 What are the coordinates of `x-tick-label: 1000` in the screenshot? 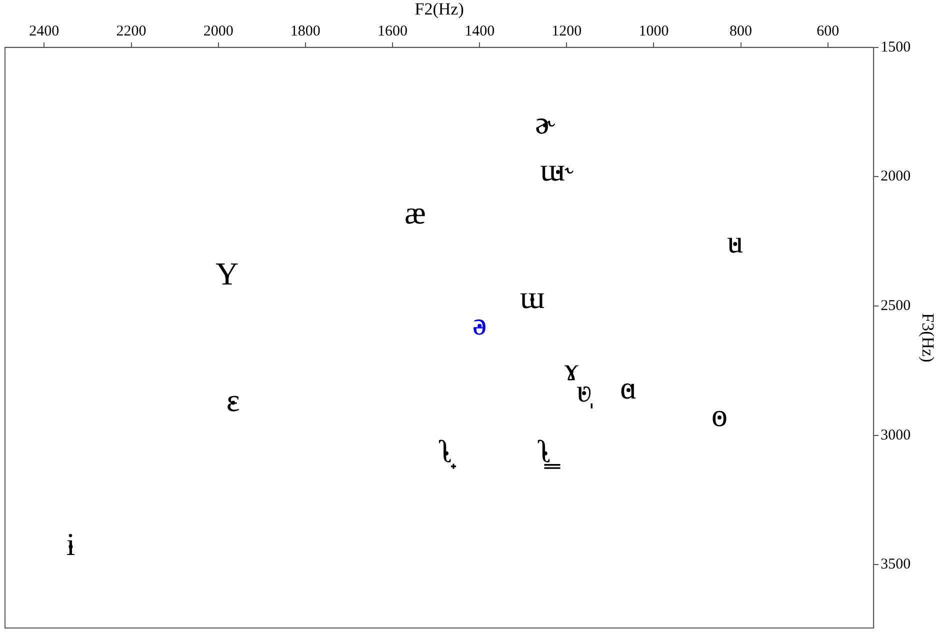 It's located at (653, 31).